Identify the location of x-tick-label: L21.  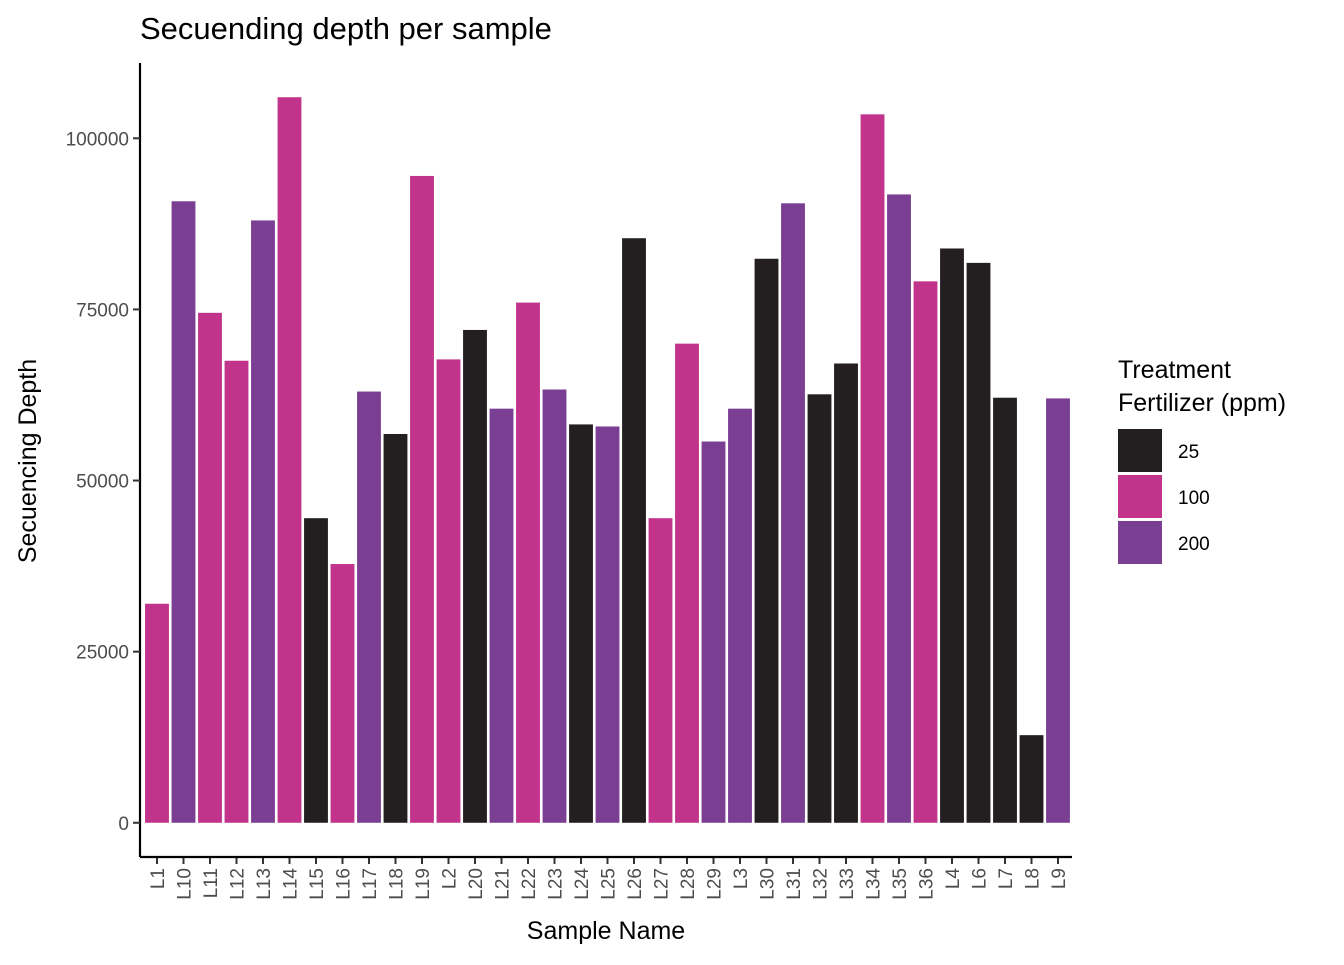
(503, 884).